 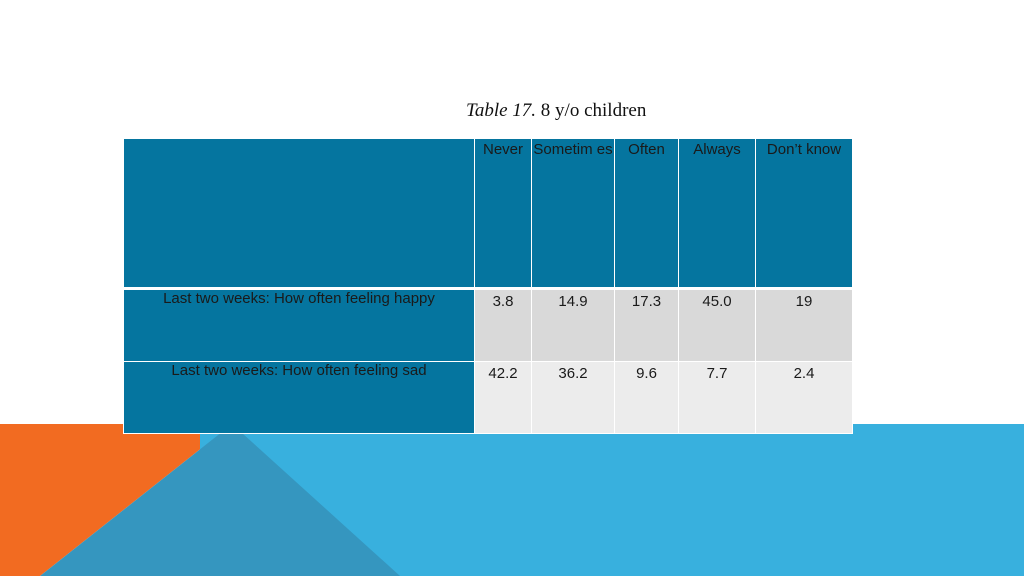 What do you see at coordinates (593, 110) in the screenshot?
I see `caption-title: 8 y/o children` at bounding box center [593, 110].